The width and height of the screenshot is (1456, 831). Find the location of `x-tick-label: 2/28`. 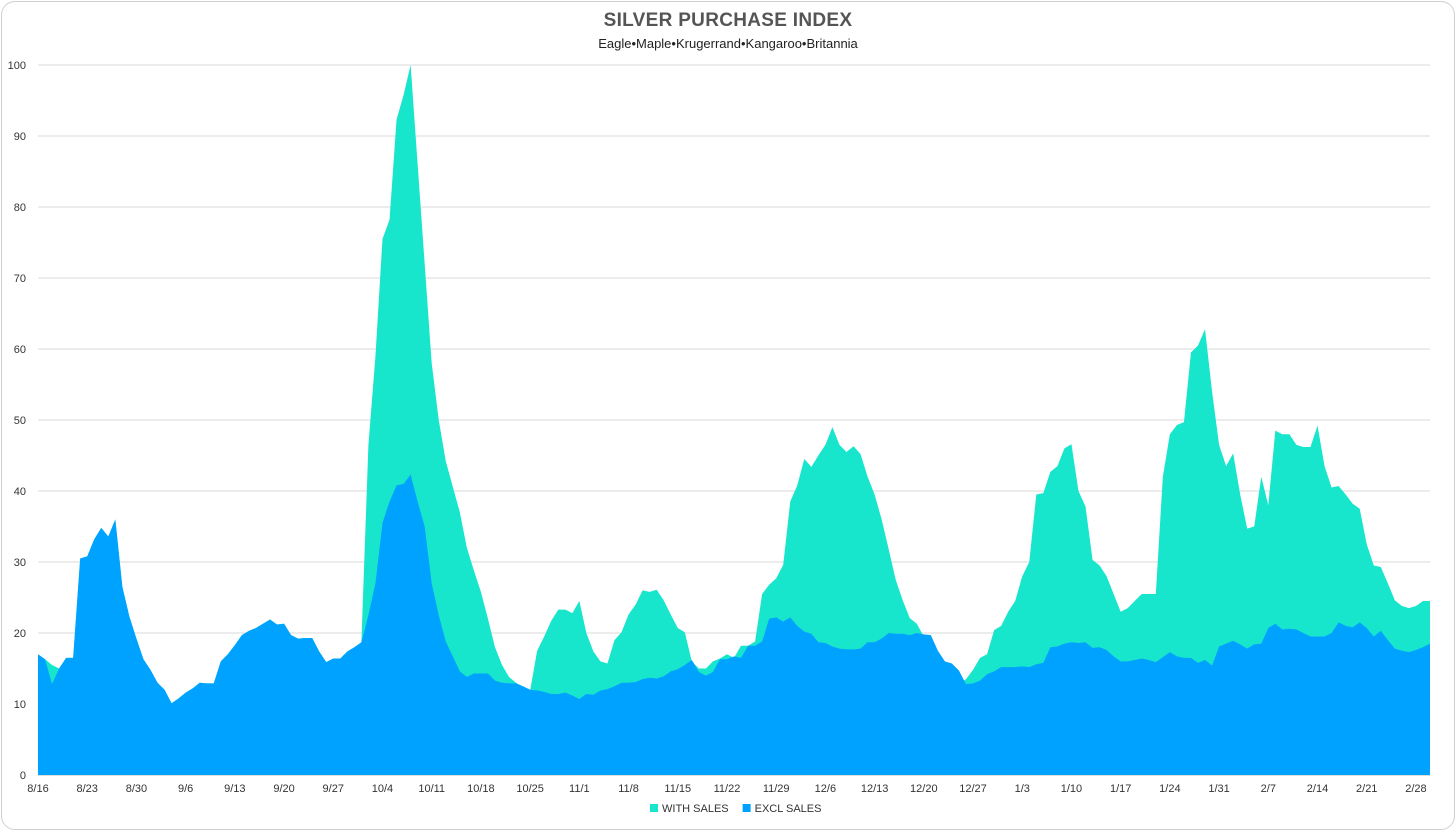

x-tick-label: 2/28 is located at coordinates (1415, 789).